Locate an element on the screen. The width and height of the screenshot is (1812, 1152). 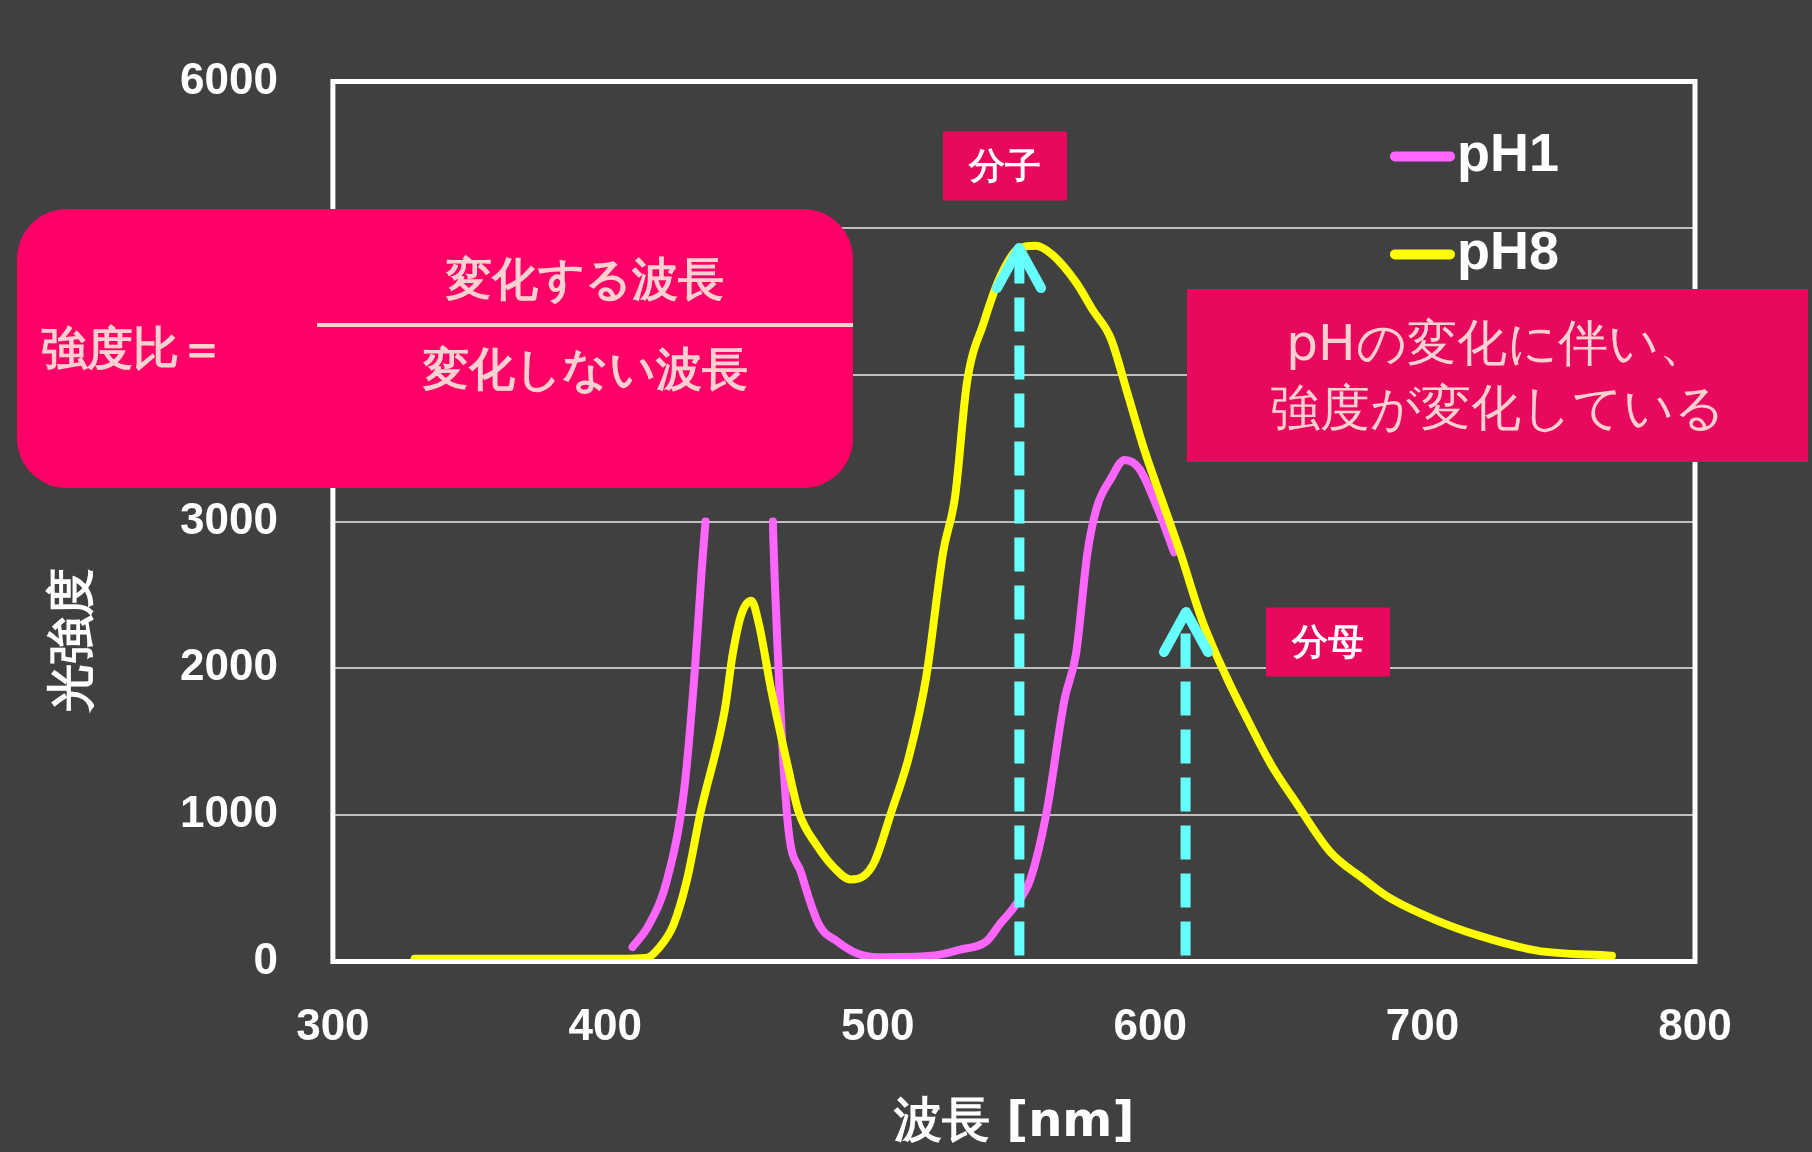
y-tick-label: 6000 is located at coordinates (228, 78).